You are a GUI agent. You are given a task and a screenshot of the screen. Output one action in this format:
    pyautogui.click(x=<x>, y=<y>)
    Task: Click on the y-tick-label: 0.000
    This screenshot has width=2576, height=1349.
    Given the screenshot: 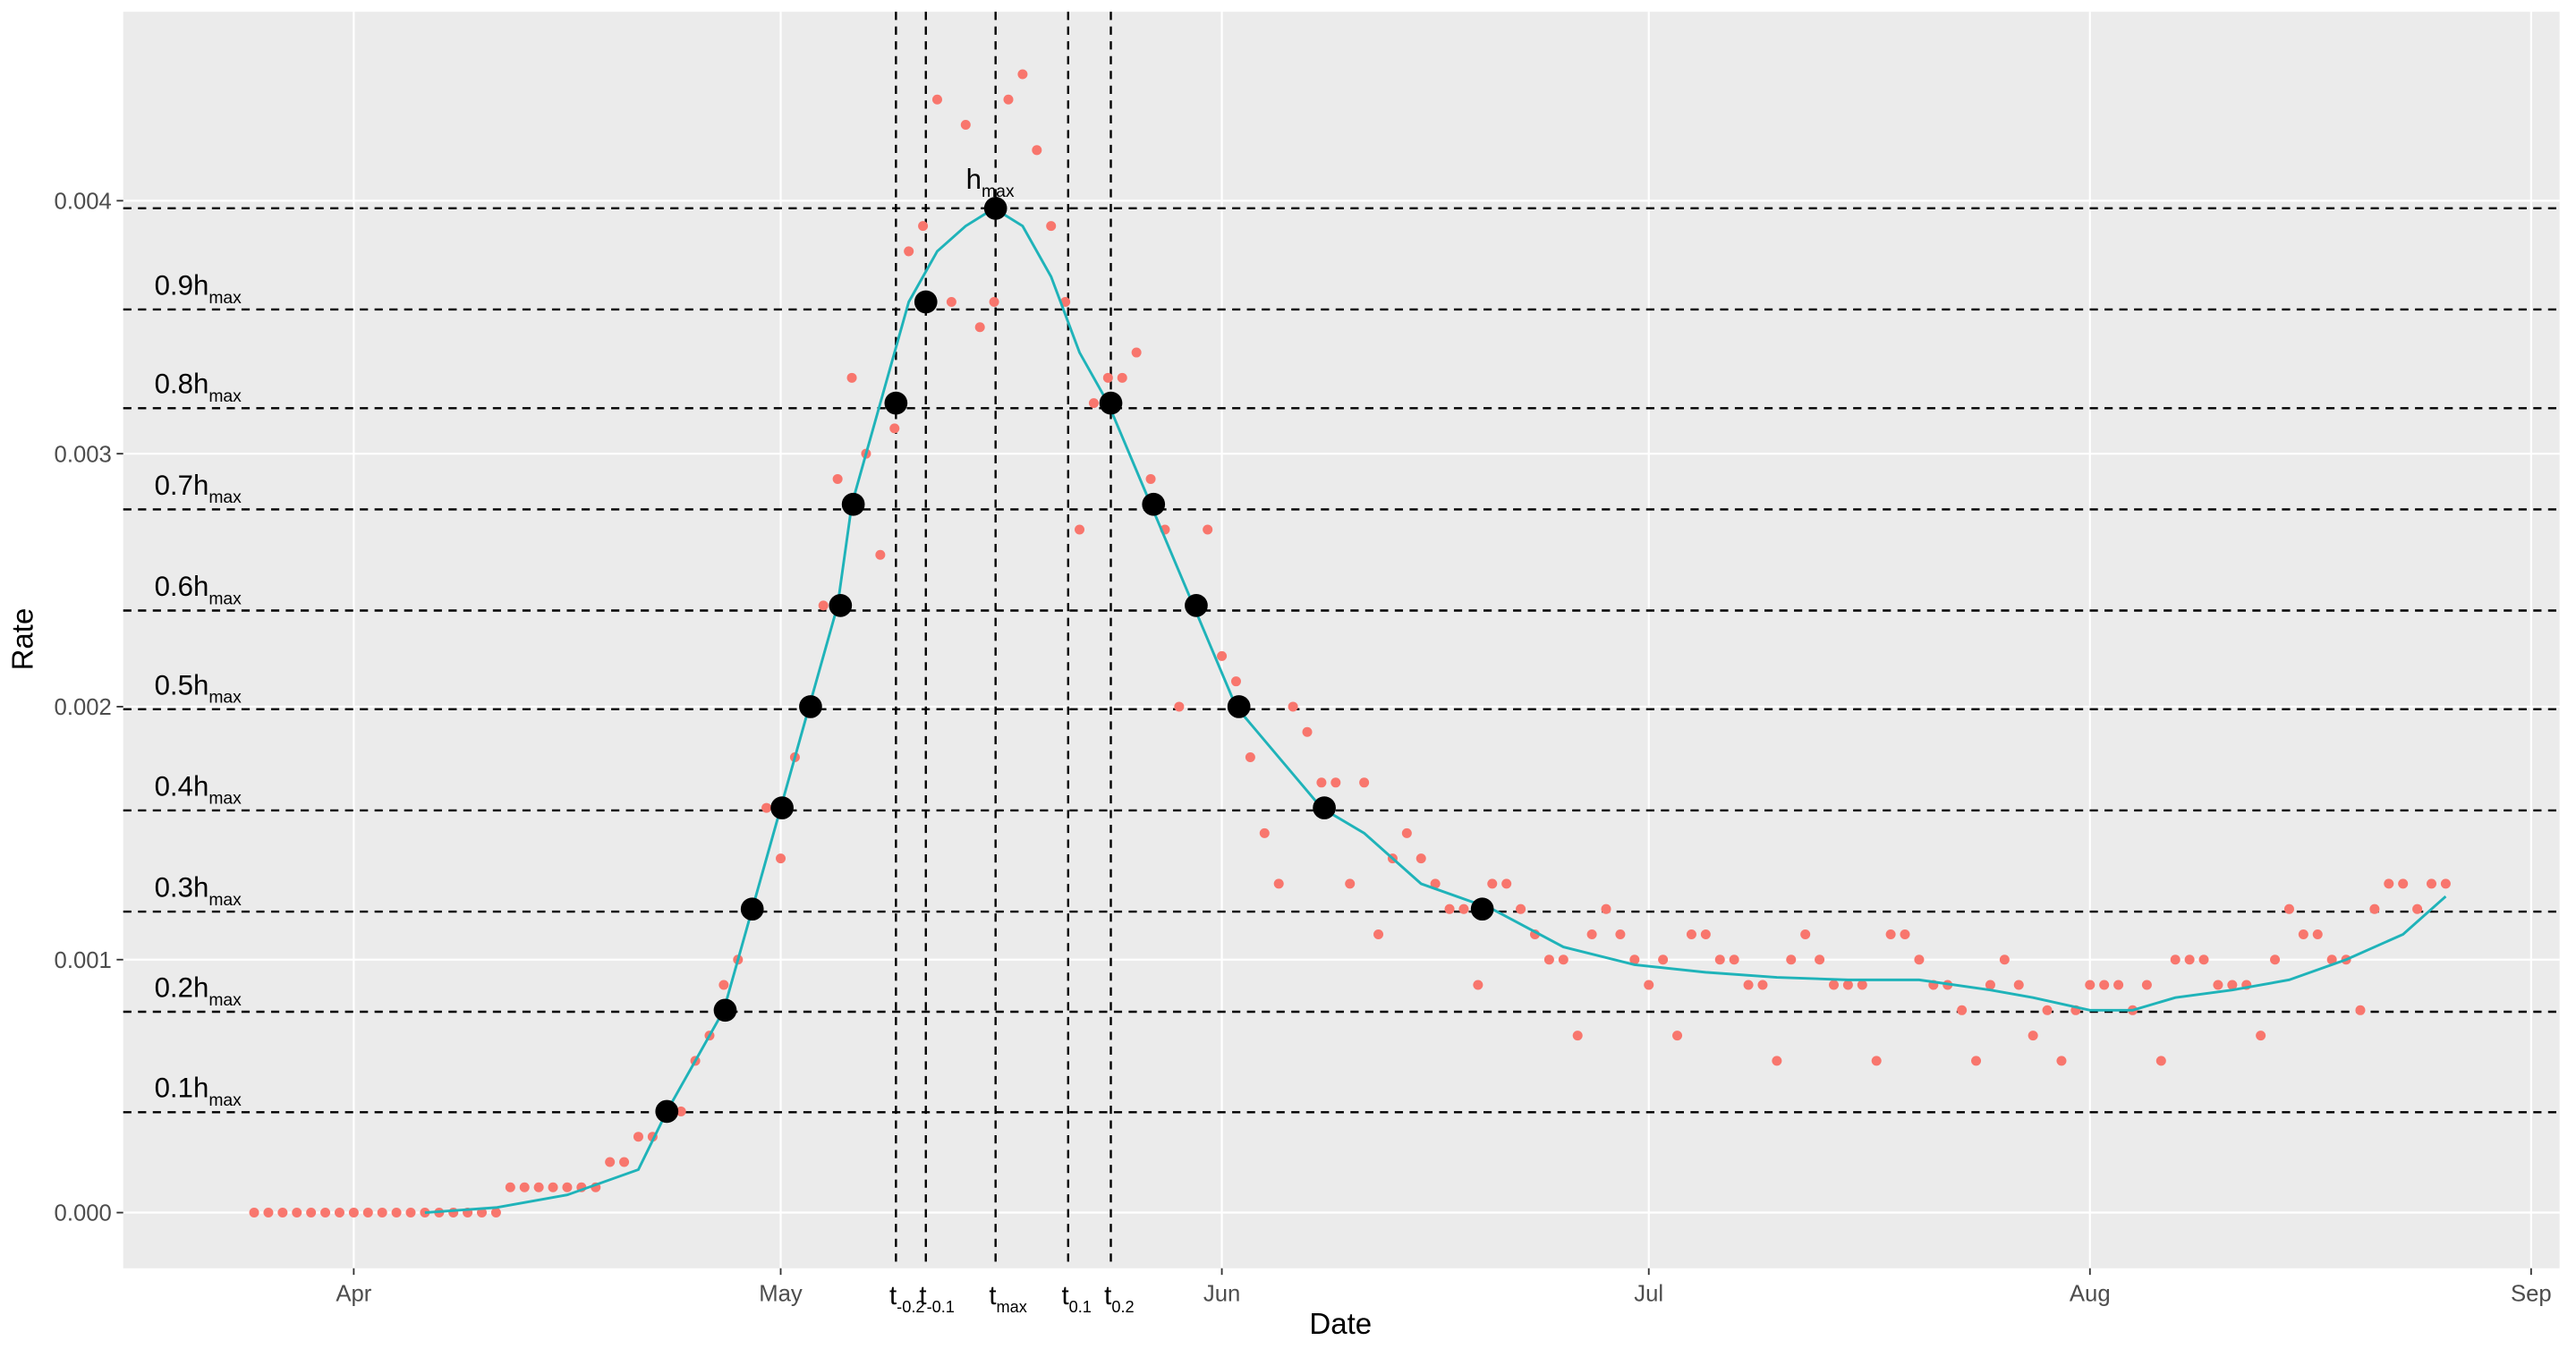 What is the action you would take?
    pyautogui.click(x=83, y=1213)
    